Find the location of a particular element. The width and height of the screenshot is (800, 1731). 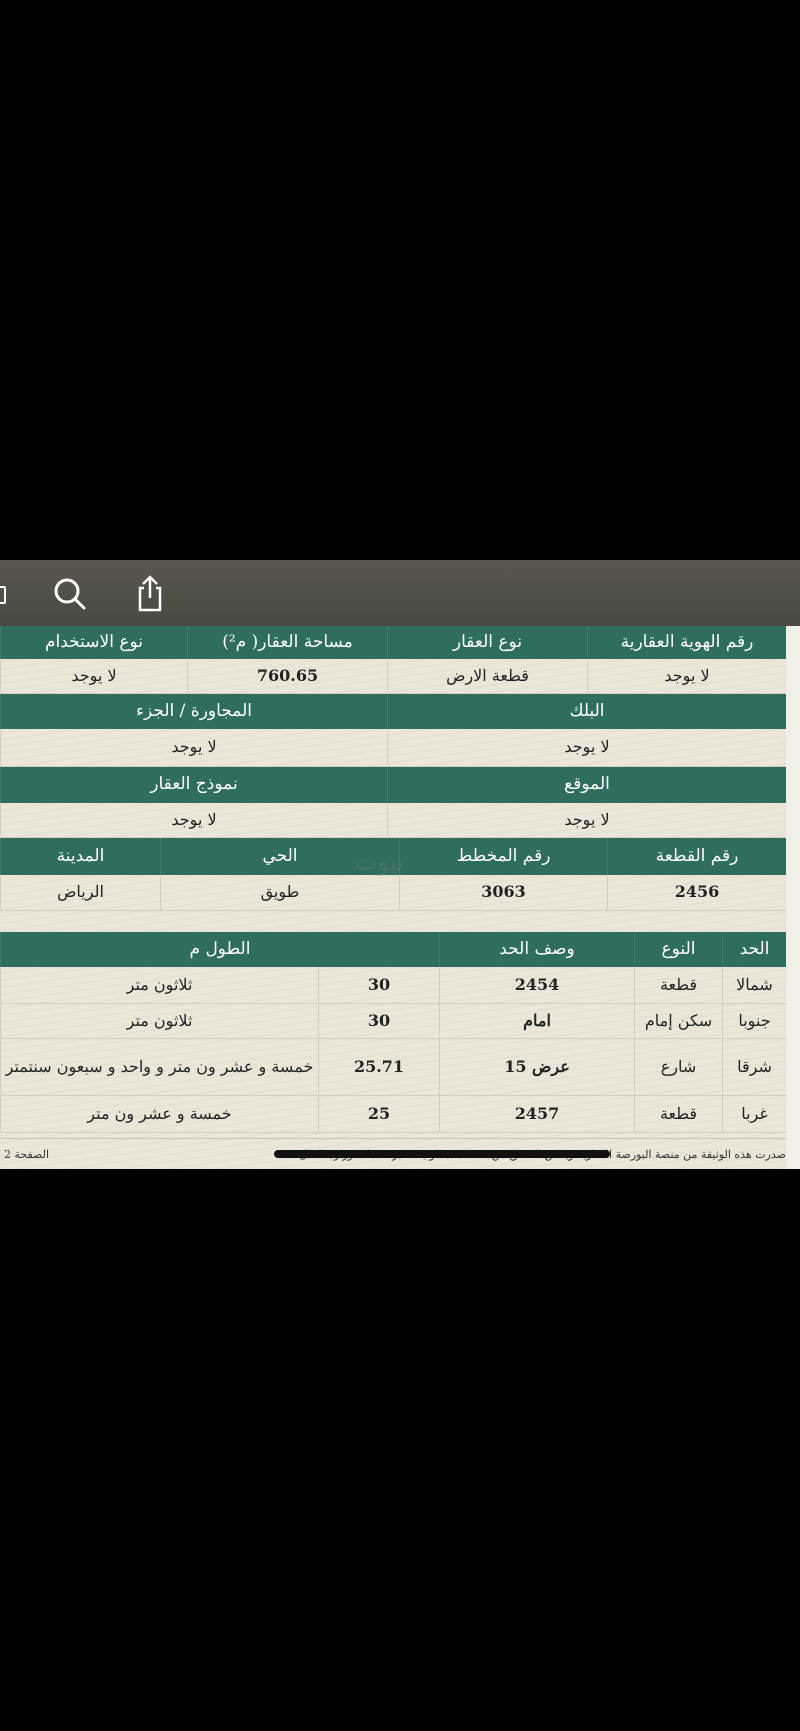

boundary-row: جنوبا سكن إمام امام 30 ثلاثون متر is located at coordinates (393, 1021).